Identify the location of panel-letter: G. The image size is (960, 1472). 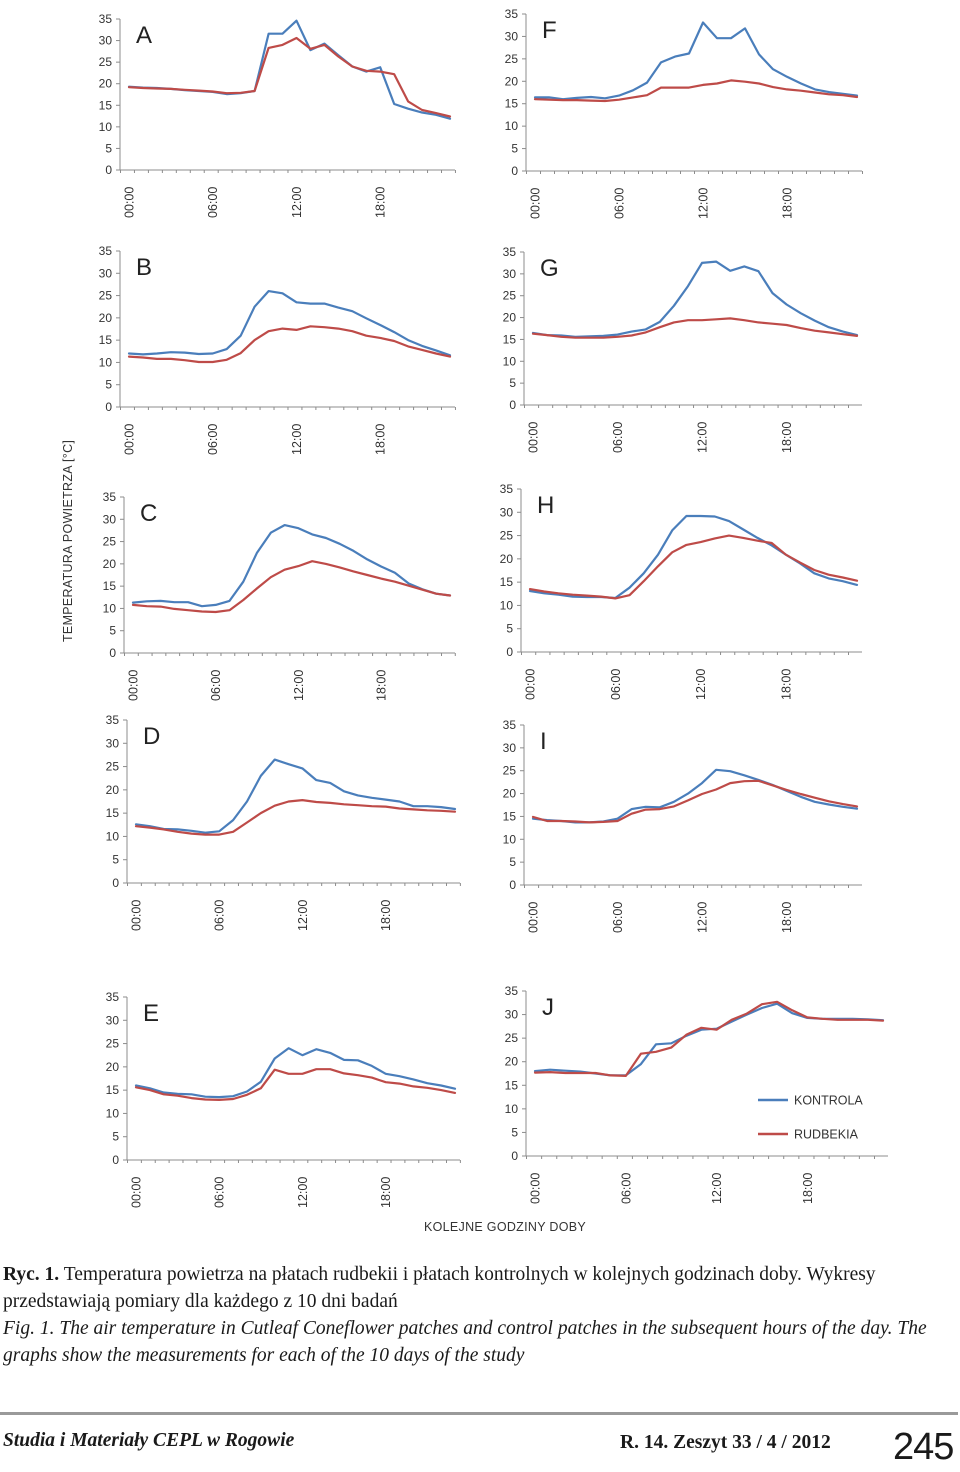
(549, 268).